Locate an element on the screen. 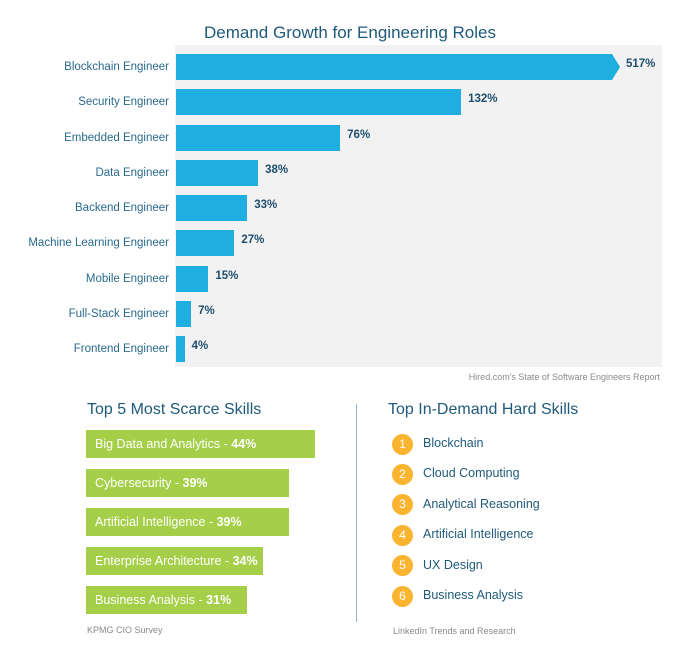 This screenshot has width=700, height=655. rank-badge: 4 is located at coordinates (402, 535).